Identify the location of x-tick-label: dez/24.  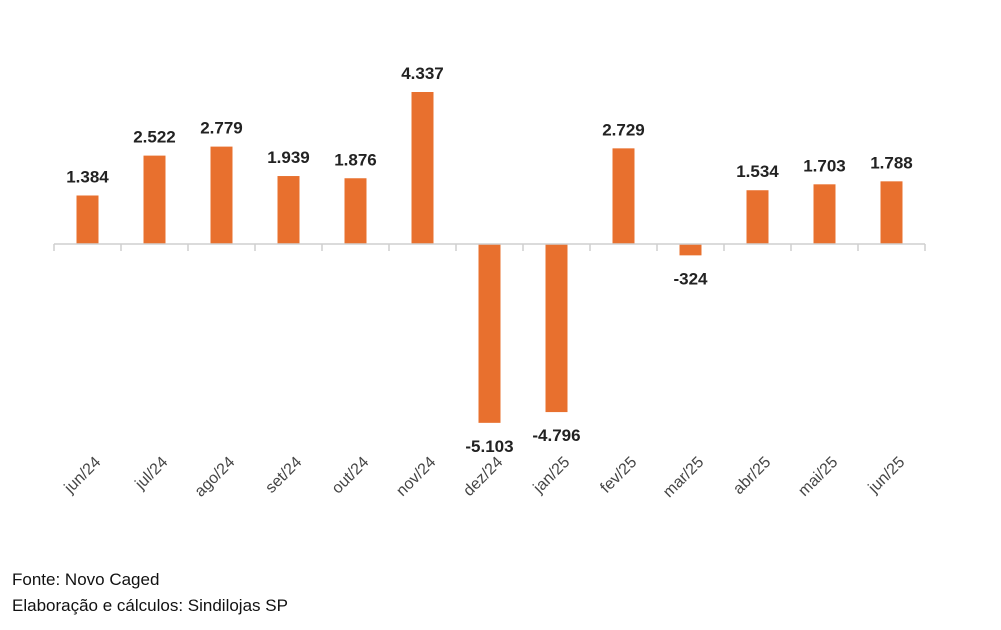
(483, 477).